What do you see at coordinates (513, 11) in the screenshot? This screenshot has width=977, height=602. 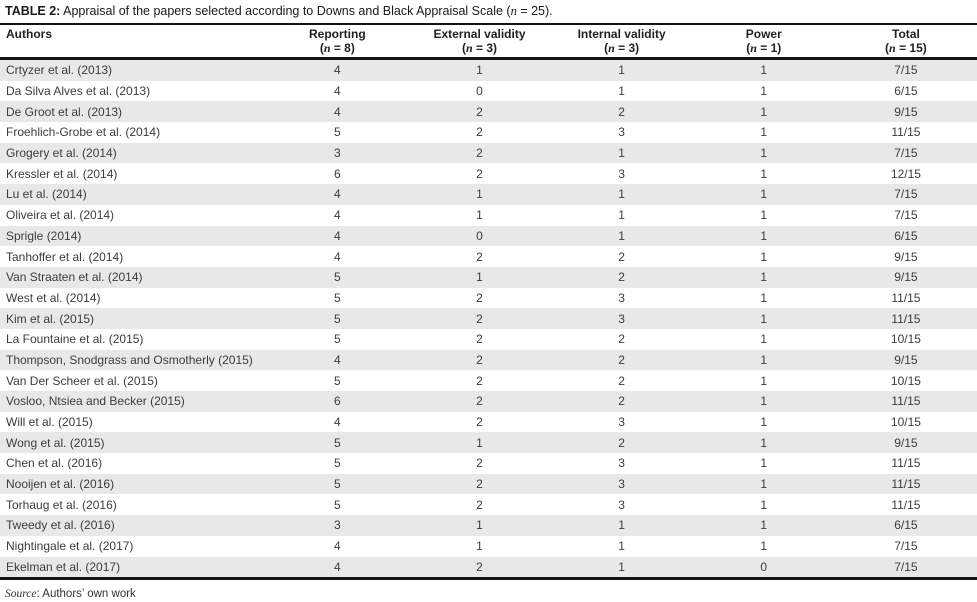 I see `table-title-n: n` at bounding box center [513, 11].